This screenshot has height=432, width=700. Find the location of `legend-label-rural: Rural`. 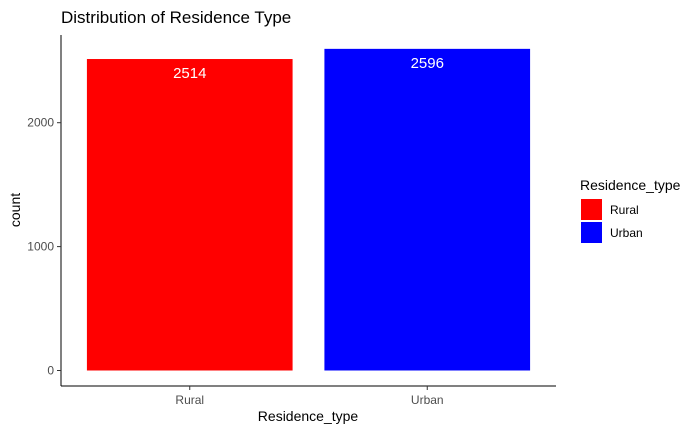

legend-label-rural: Rural is located at coordinates (624, 210).